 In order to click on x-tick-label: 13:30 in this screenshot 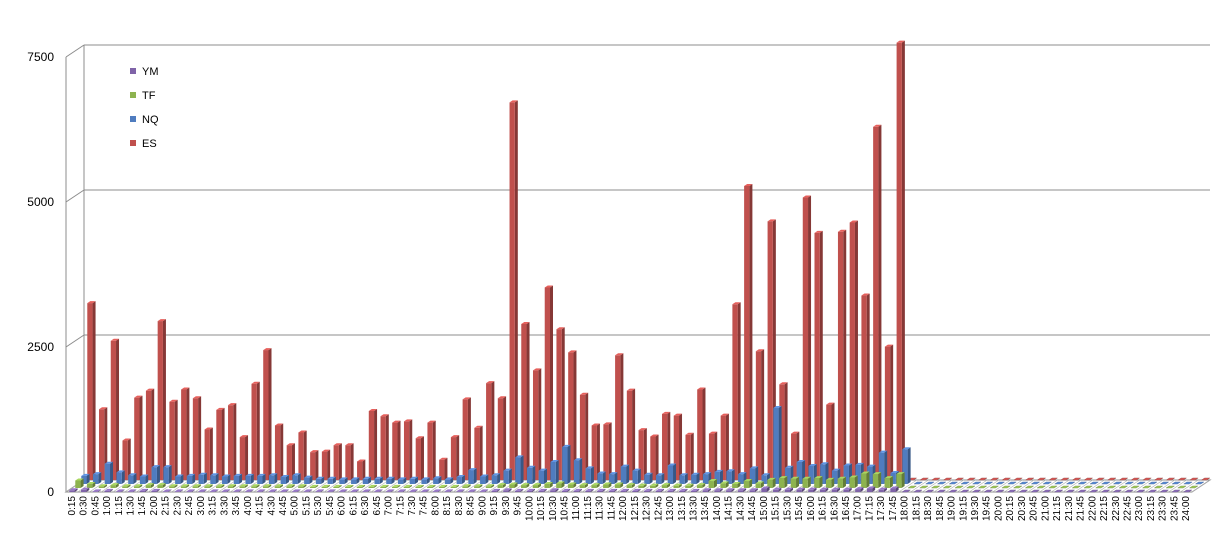, I will do `click(694, 508)`.